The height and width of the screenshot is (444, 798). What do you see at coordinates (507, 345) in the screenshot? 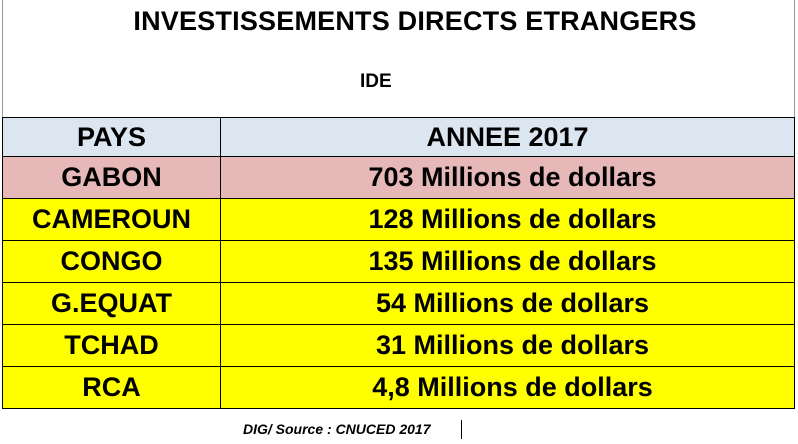
I see `cell-value: 31 Millions de dollars` at bounding box center [507, 345].